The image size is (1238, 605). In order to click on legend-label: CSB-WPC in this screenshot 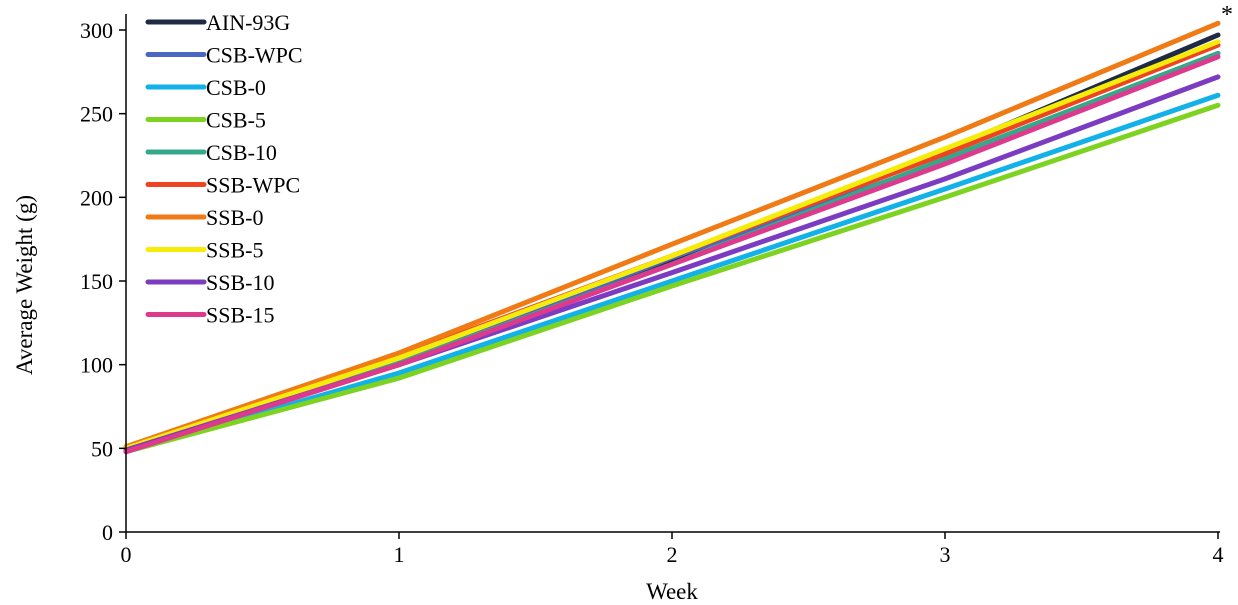, I will do `click(254, 55)`.